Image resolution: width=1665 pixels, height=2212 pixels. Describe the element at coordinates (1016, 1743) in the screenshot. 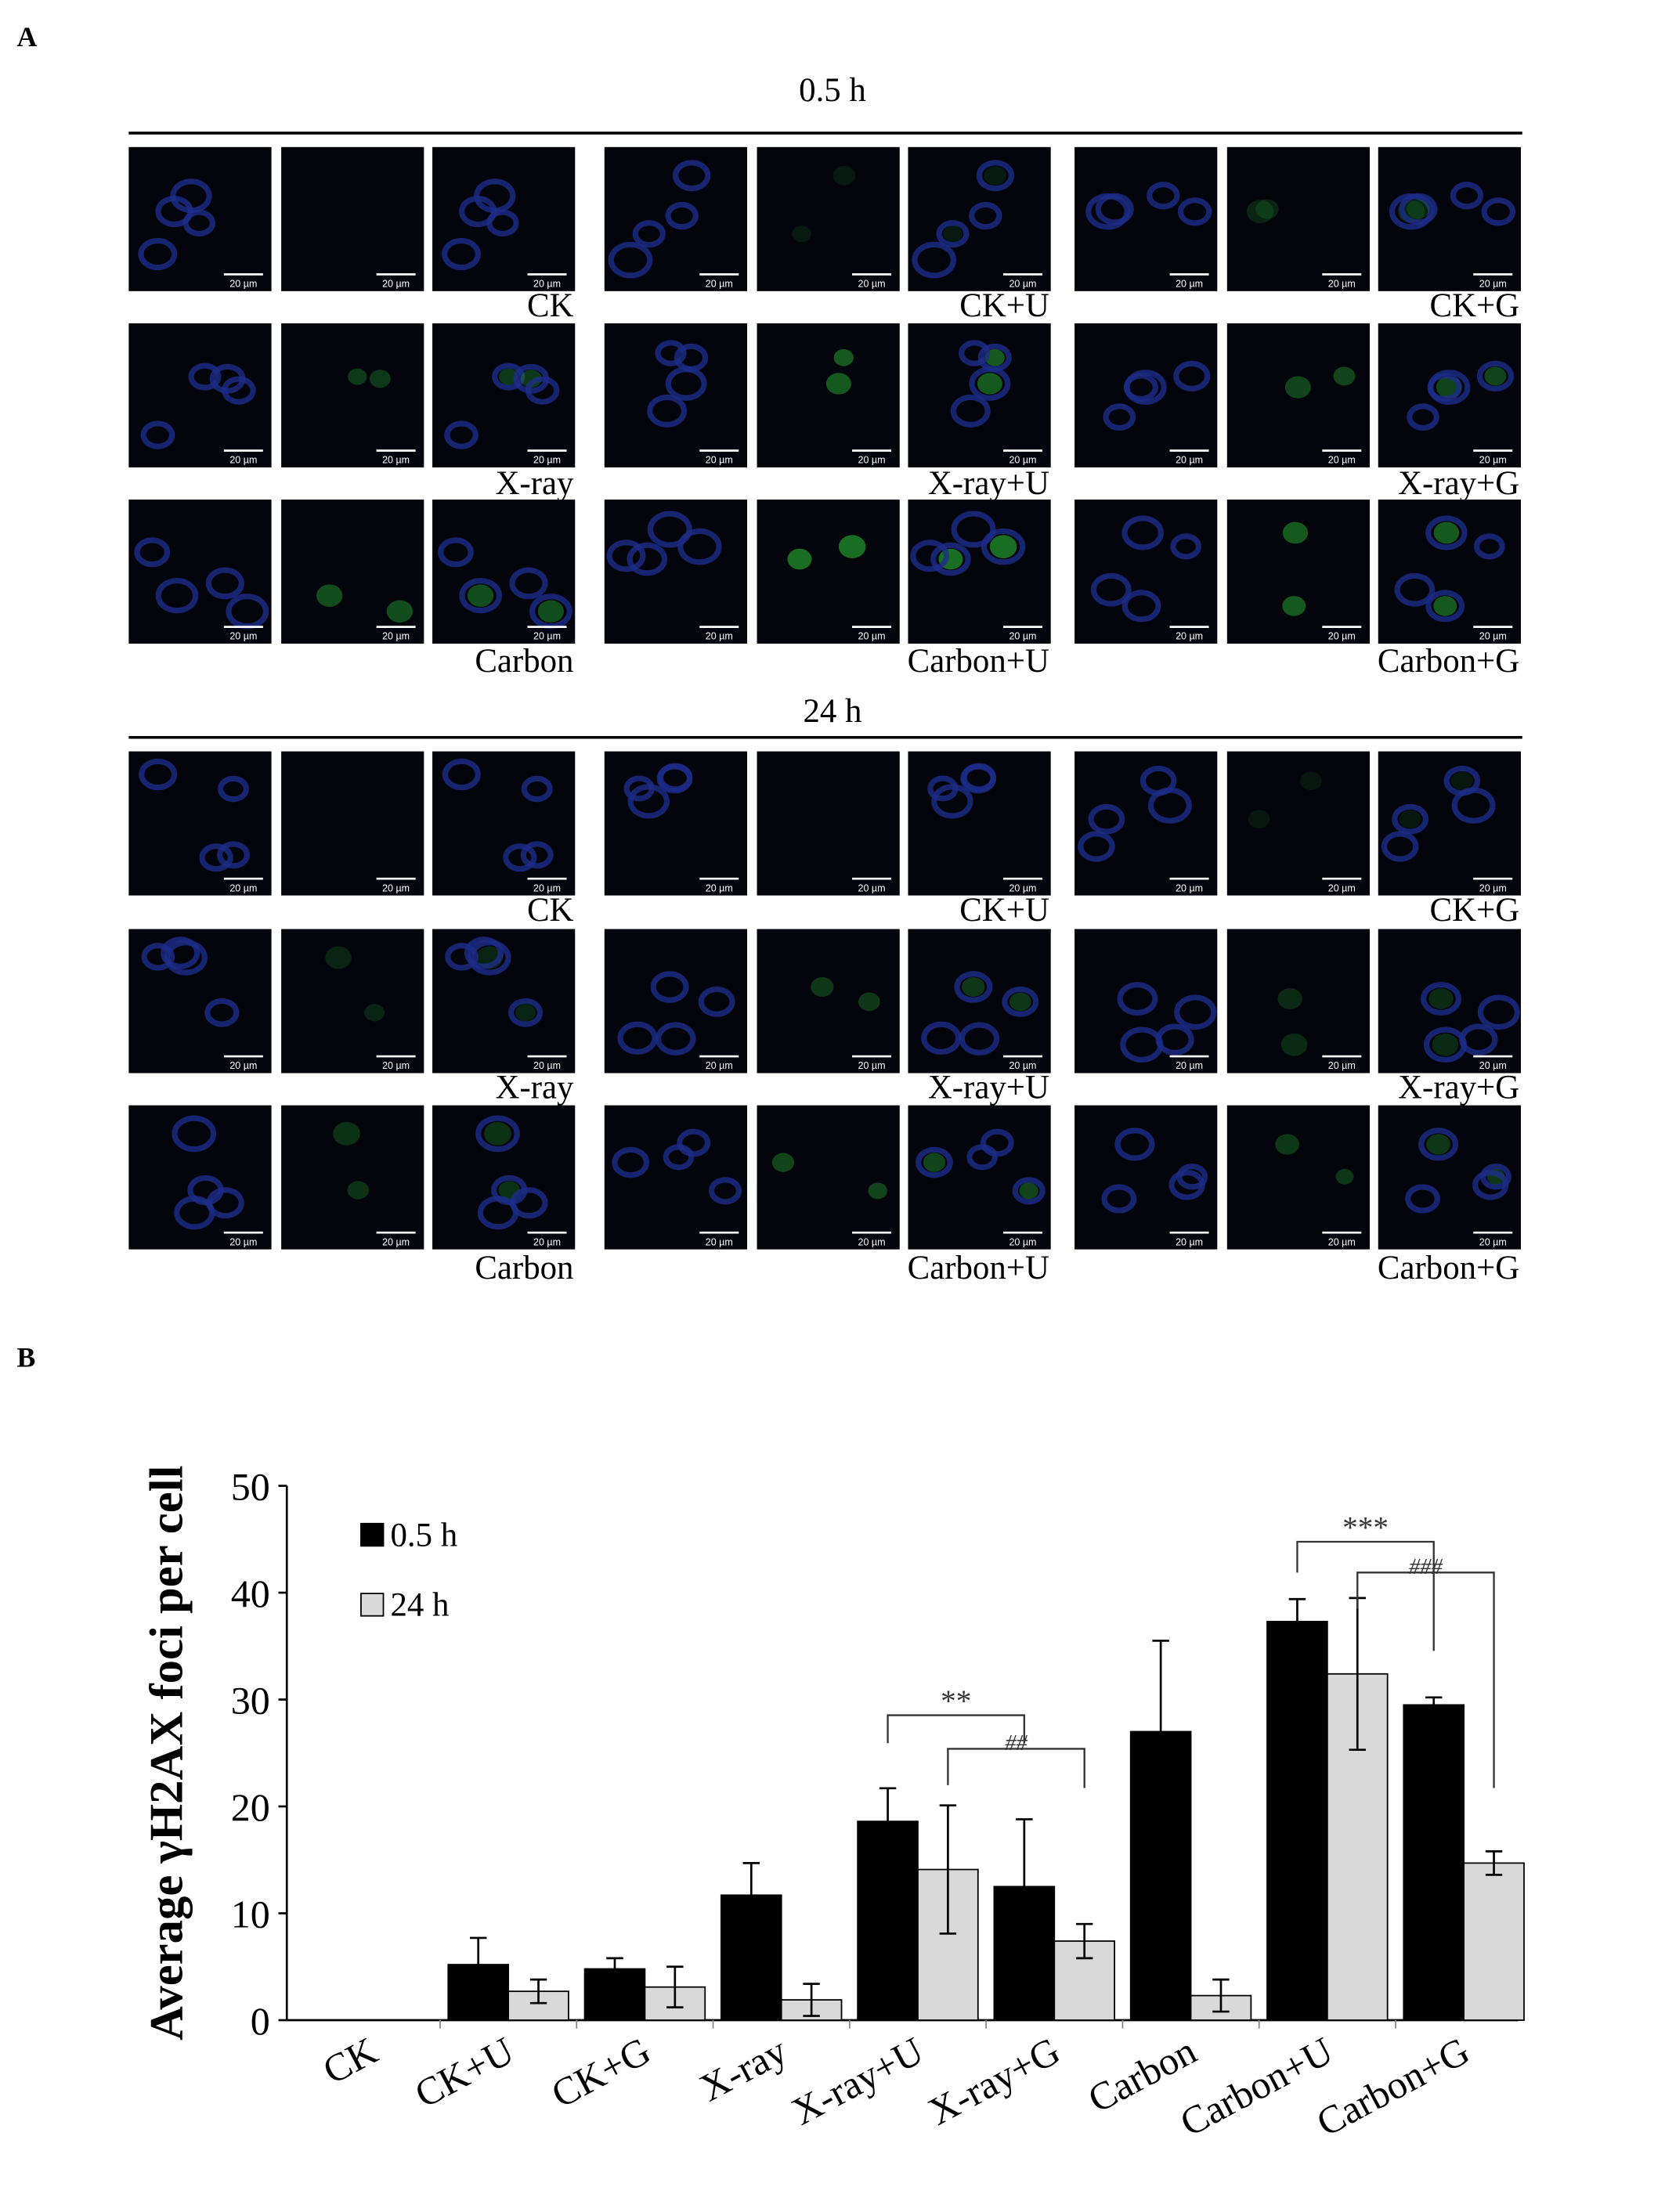

I see `significance-label: ##` at that location.